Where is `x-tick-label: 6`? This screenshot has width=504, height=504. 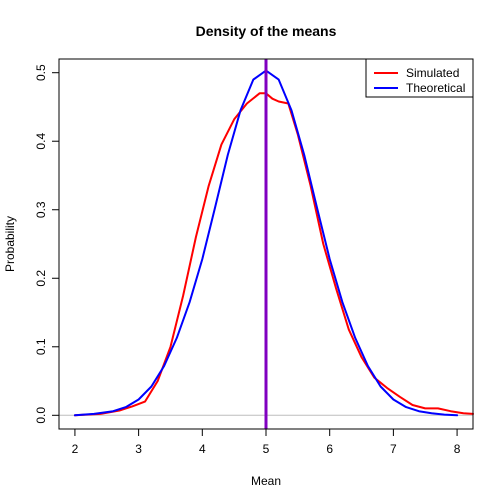
x-tick-label: 6 is located at coordinates (329, 449).